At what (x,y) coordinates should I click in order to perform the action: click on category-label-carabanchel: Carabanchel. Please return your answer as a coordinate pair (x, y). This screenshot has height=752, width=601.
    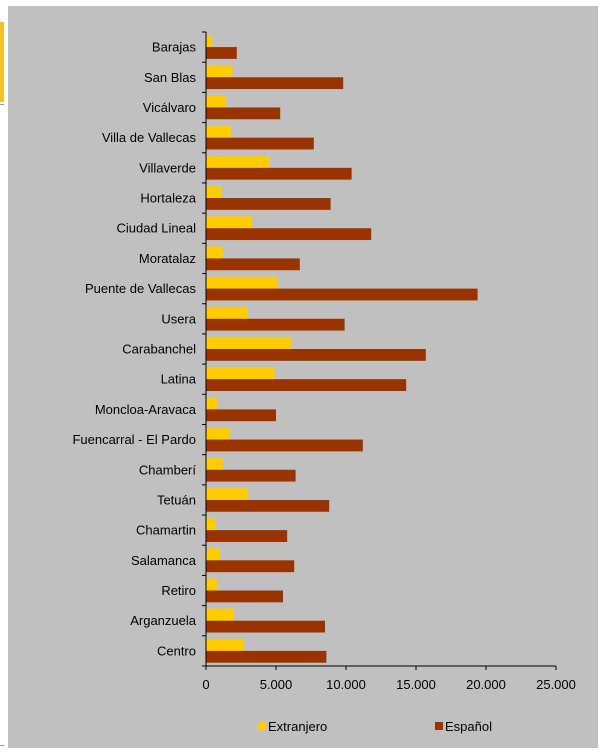
    Looking at the image, I should click on (159, 349).